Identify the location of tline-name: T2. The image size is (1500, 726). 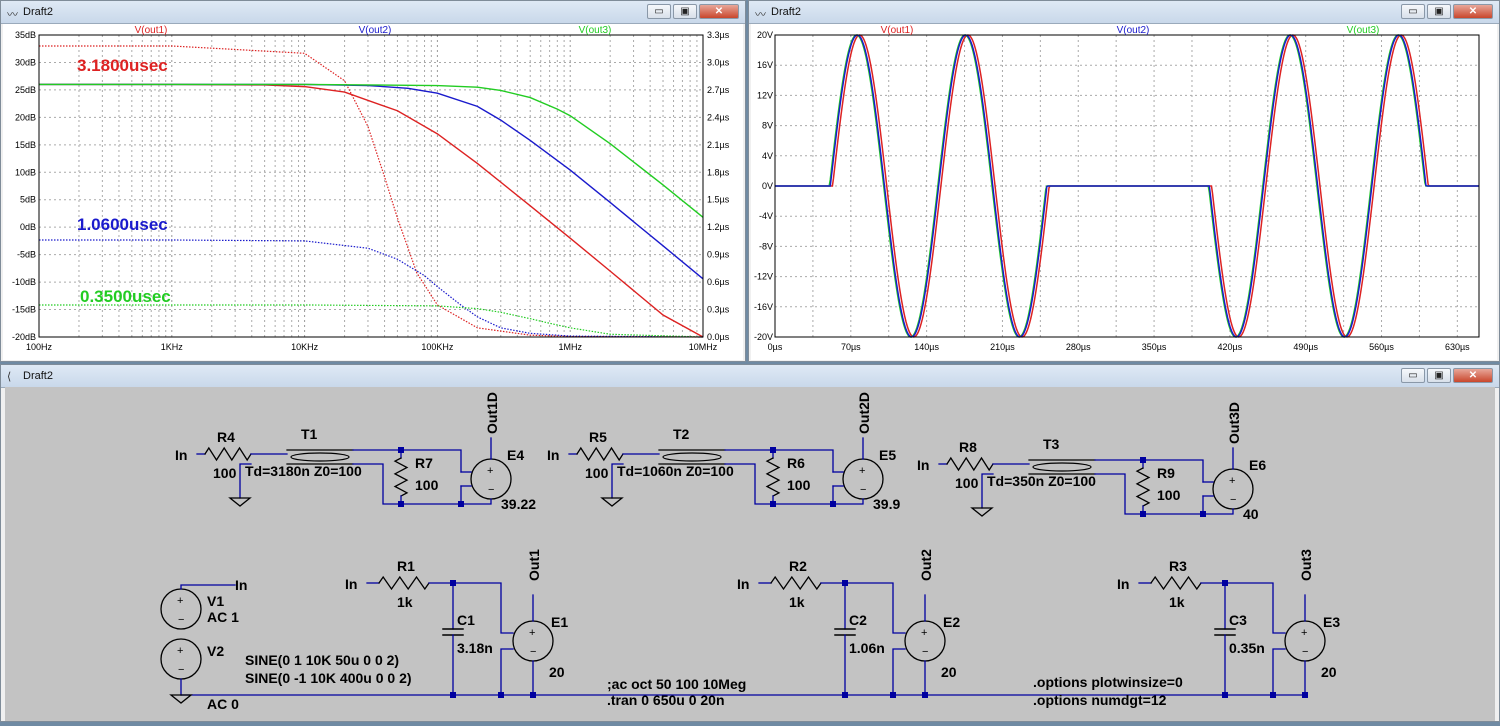
(681, 434).